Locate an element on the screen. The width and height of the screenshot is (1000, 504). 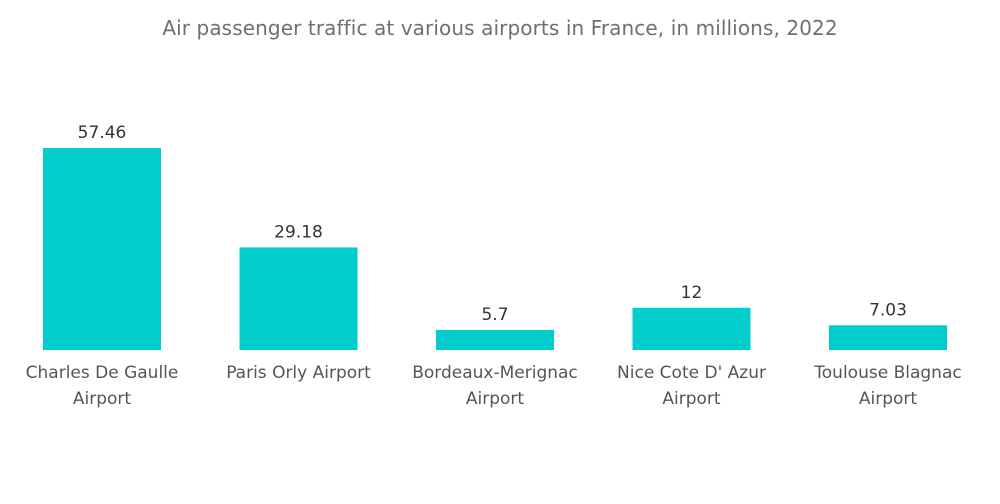
category-label-2: Bordeaux-Merignac Airport is located at coordinates (495, 386).